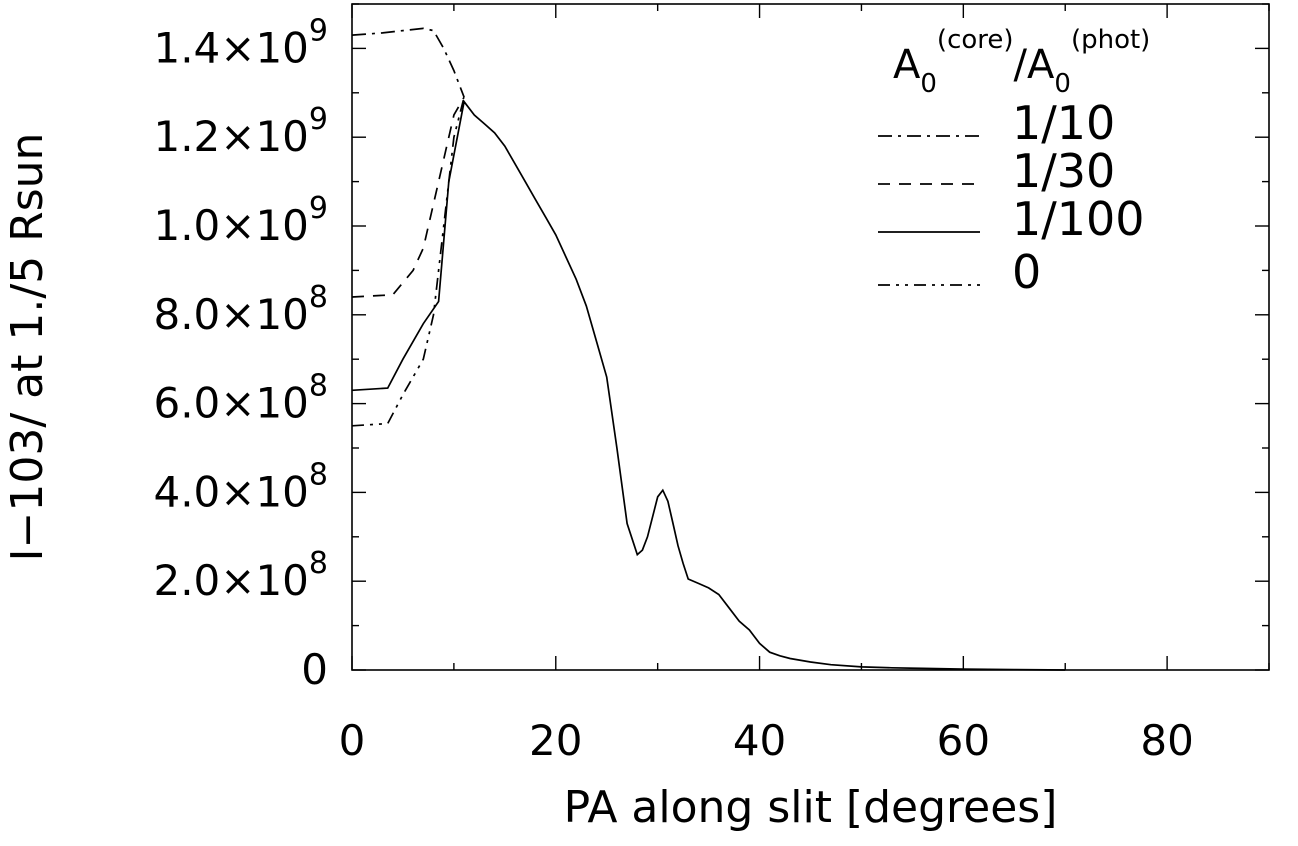  Describe the element at coordinates (27, 347) in the screenshot. I see `y-axis-label: I−103/ at 1./5 Rsun` at that location.